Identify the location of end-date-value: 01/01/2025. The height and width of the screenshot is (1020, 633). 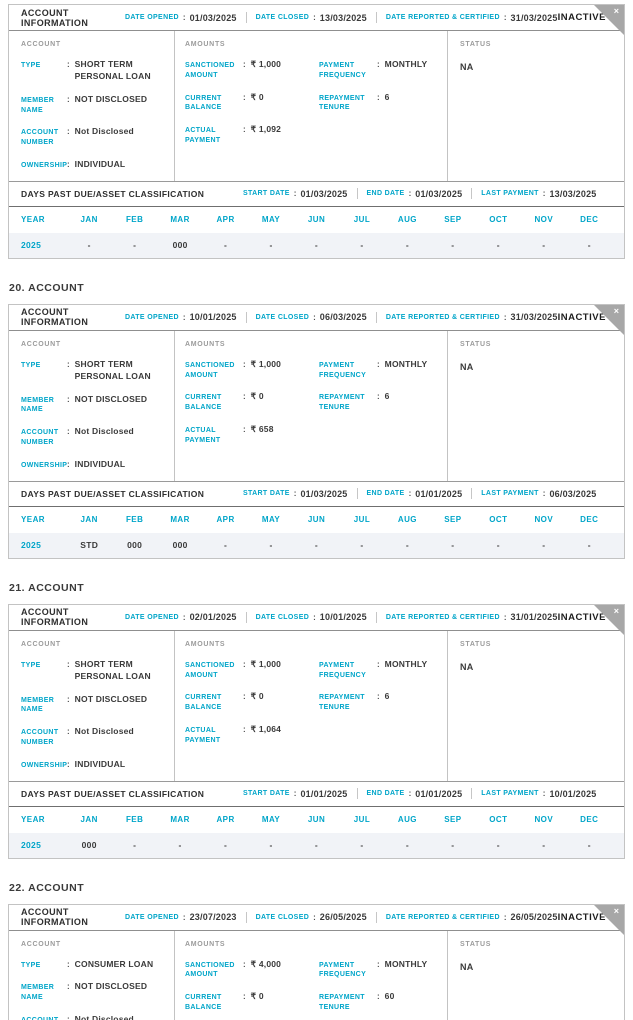
(439, 793).